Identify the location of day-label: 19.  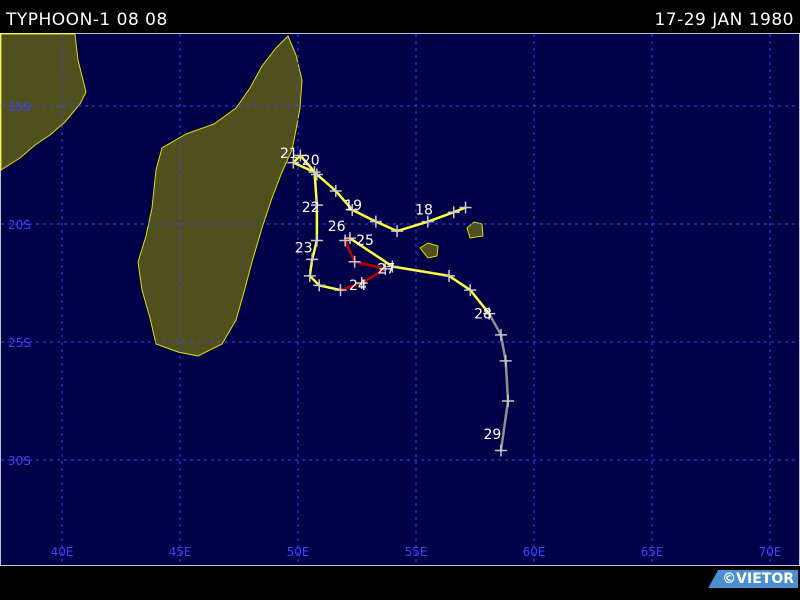
(353, 206).